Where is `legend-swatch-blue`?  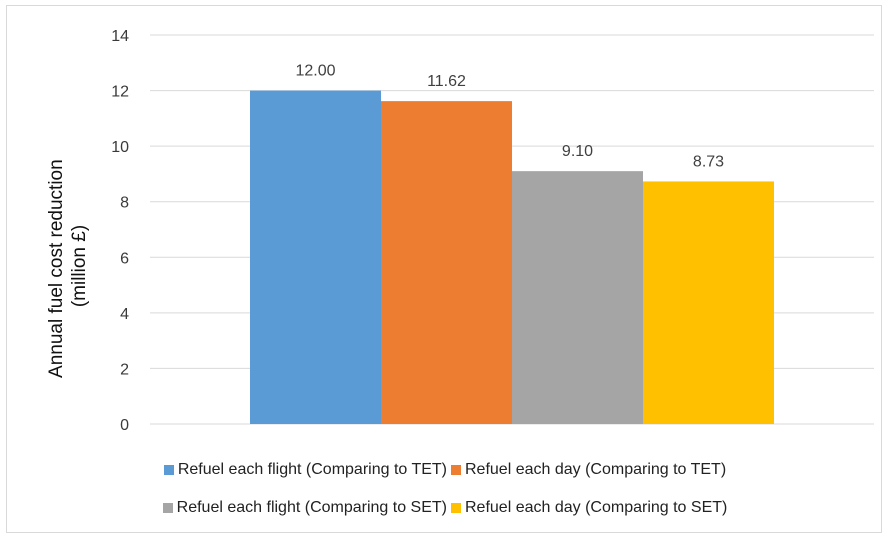 legend-swatch-blue is located at coordinates (168, 470).